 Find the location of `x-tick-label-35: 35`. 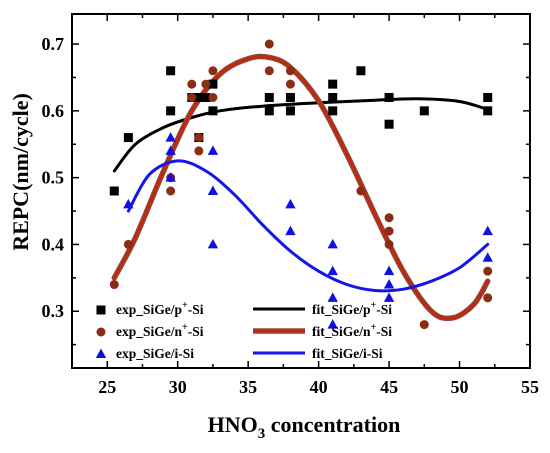

x-tick-label-35: 35 is located at coordinates (248, 387).